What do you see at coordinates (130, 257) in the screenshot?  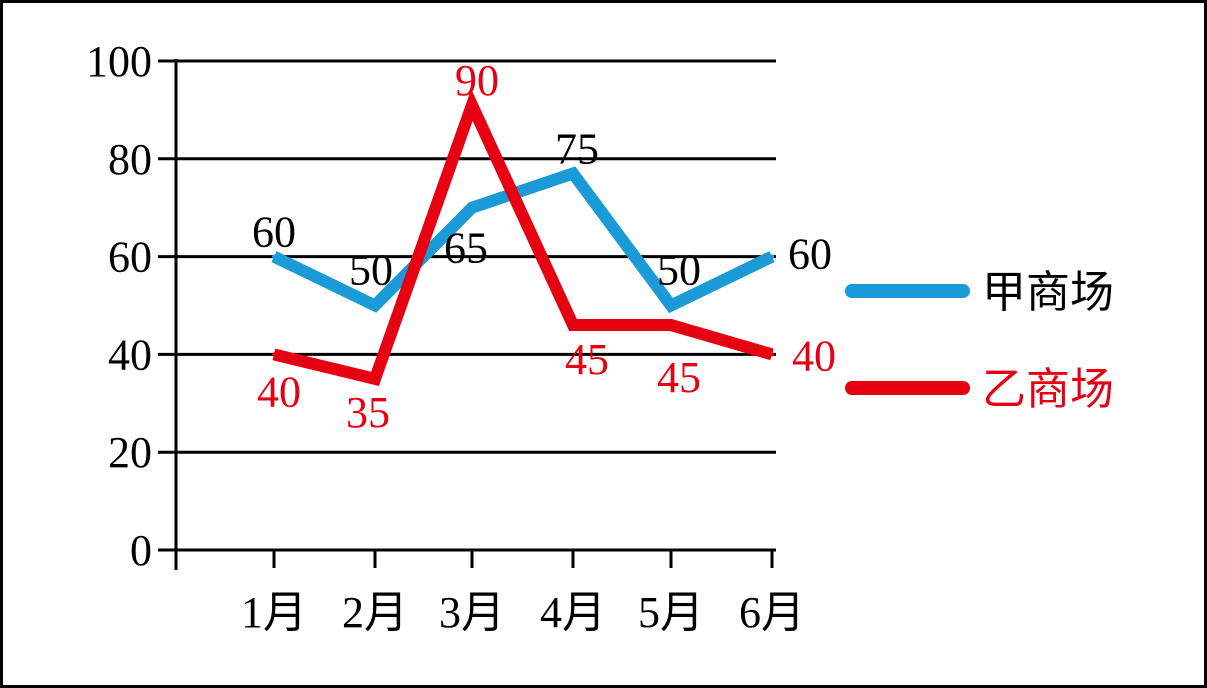 I see `y-tick-label: 60` at bounding box center [130, 257].